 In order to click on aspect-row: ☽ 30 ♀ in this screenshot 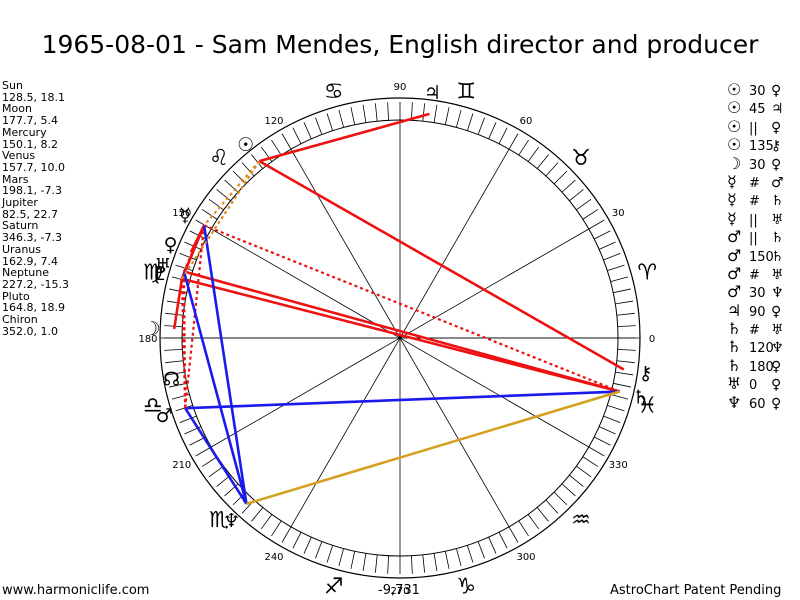, I will do `click(755, 163)`.